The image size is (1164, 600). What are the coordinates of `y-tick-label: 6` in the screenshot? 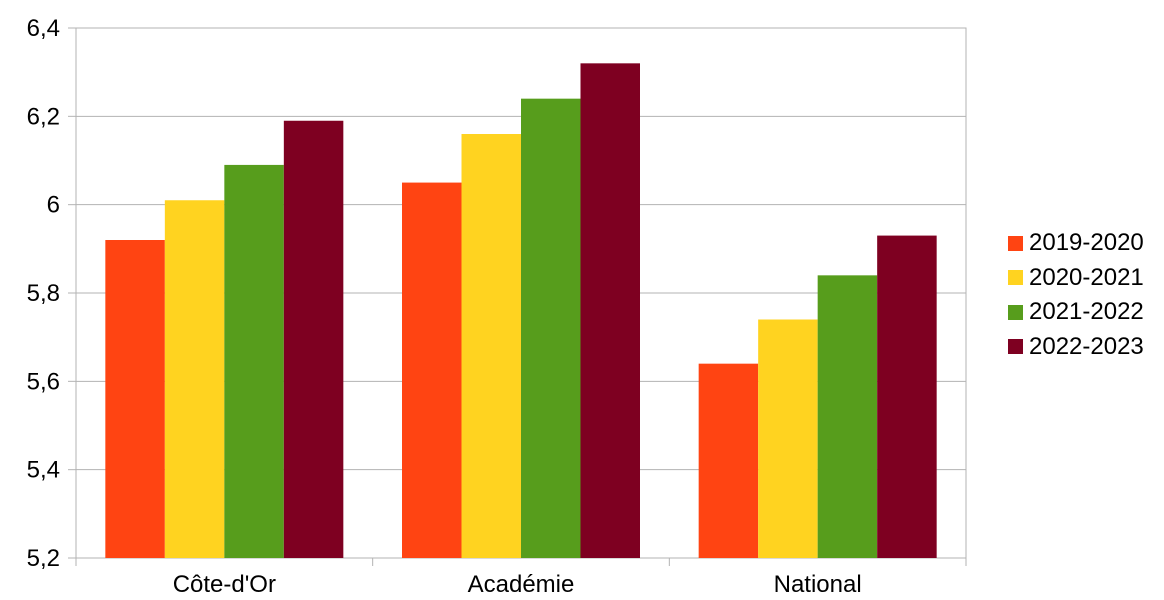 It's located at (53, 205).